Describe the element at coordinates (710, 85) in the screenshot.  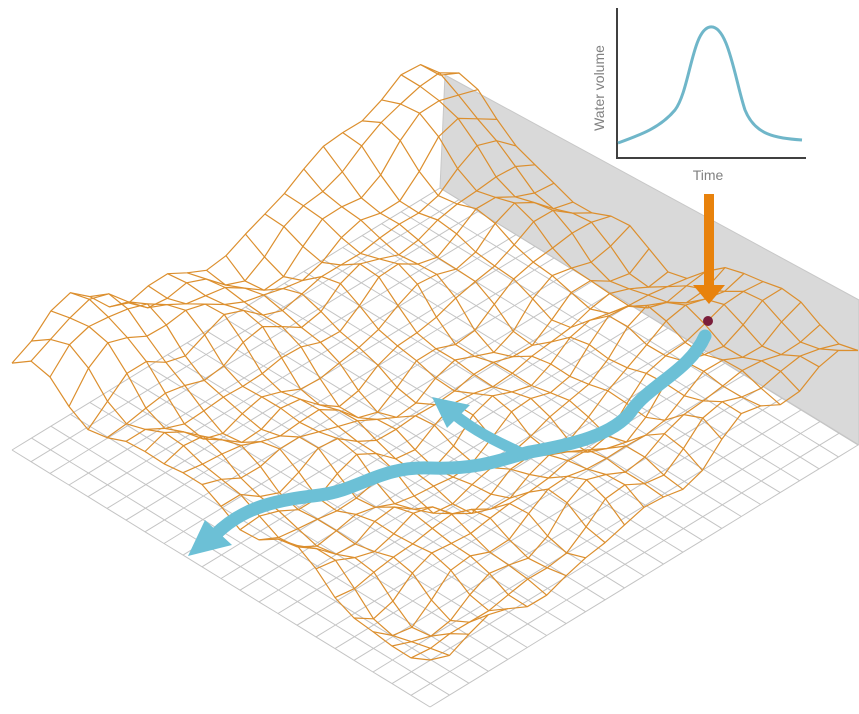
I see `hydrograph-curve` at that location.